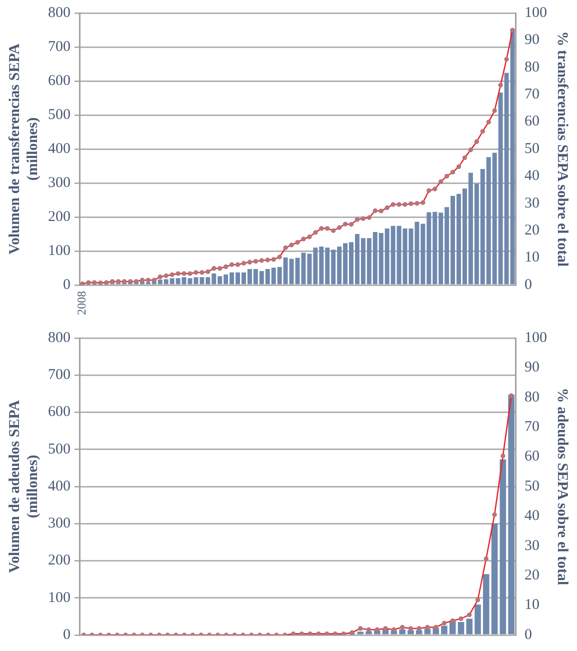 The image size is (577, 651). What do you see at coordinates (562, 487) in the screenshot?
I see `y2-axis-title: % adeudos SEPA sobre el total` at bounding box center [562, 487].